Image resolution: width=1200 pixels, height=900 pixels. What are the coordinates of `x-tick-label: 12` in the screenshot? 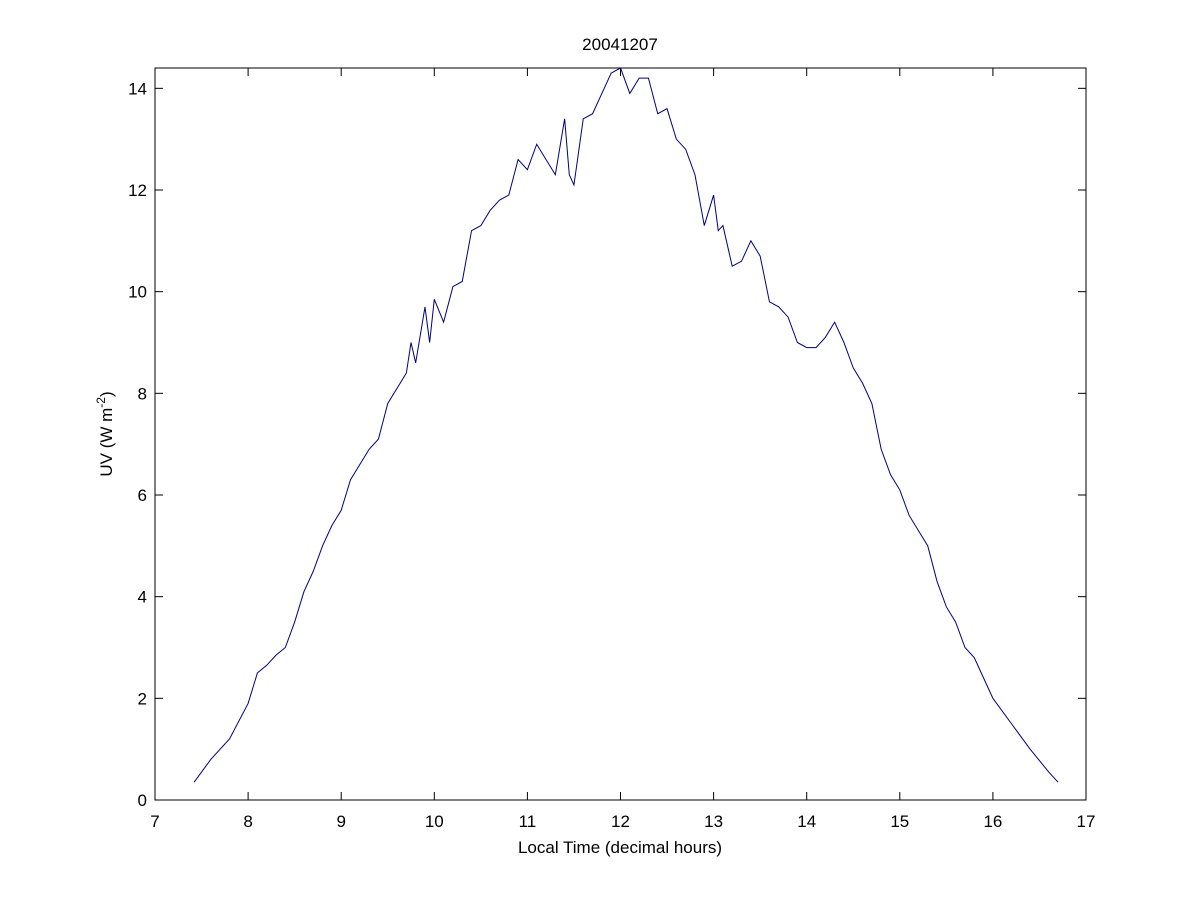 It's located at (620, 821).